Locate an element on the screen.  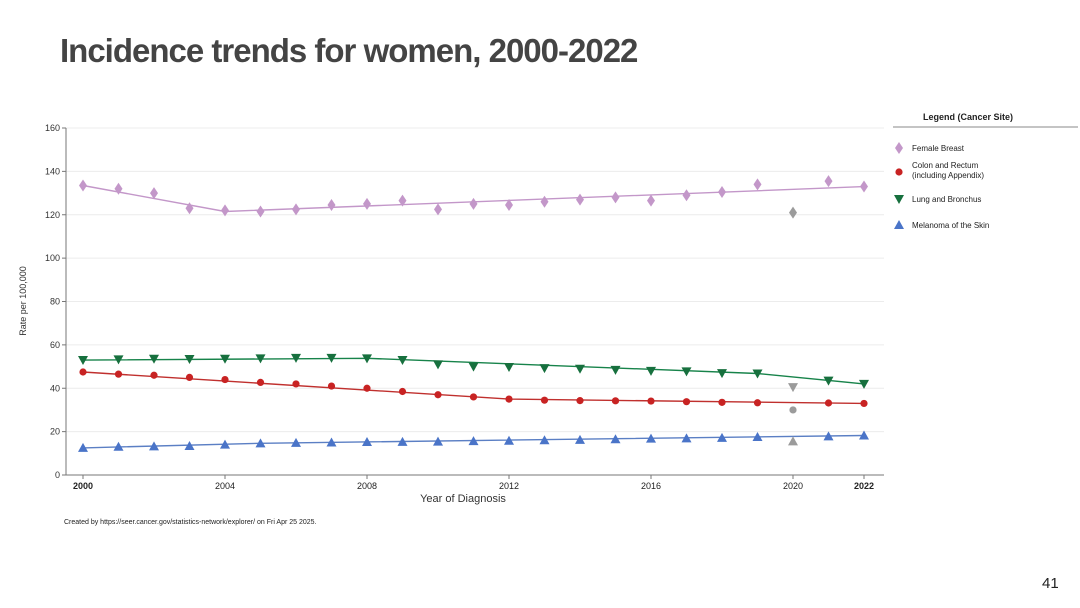
y-tick-label: 140 is located at coordinates (52, 171).